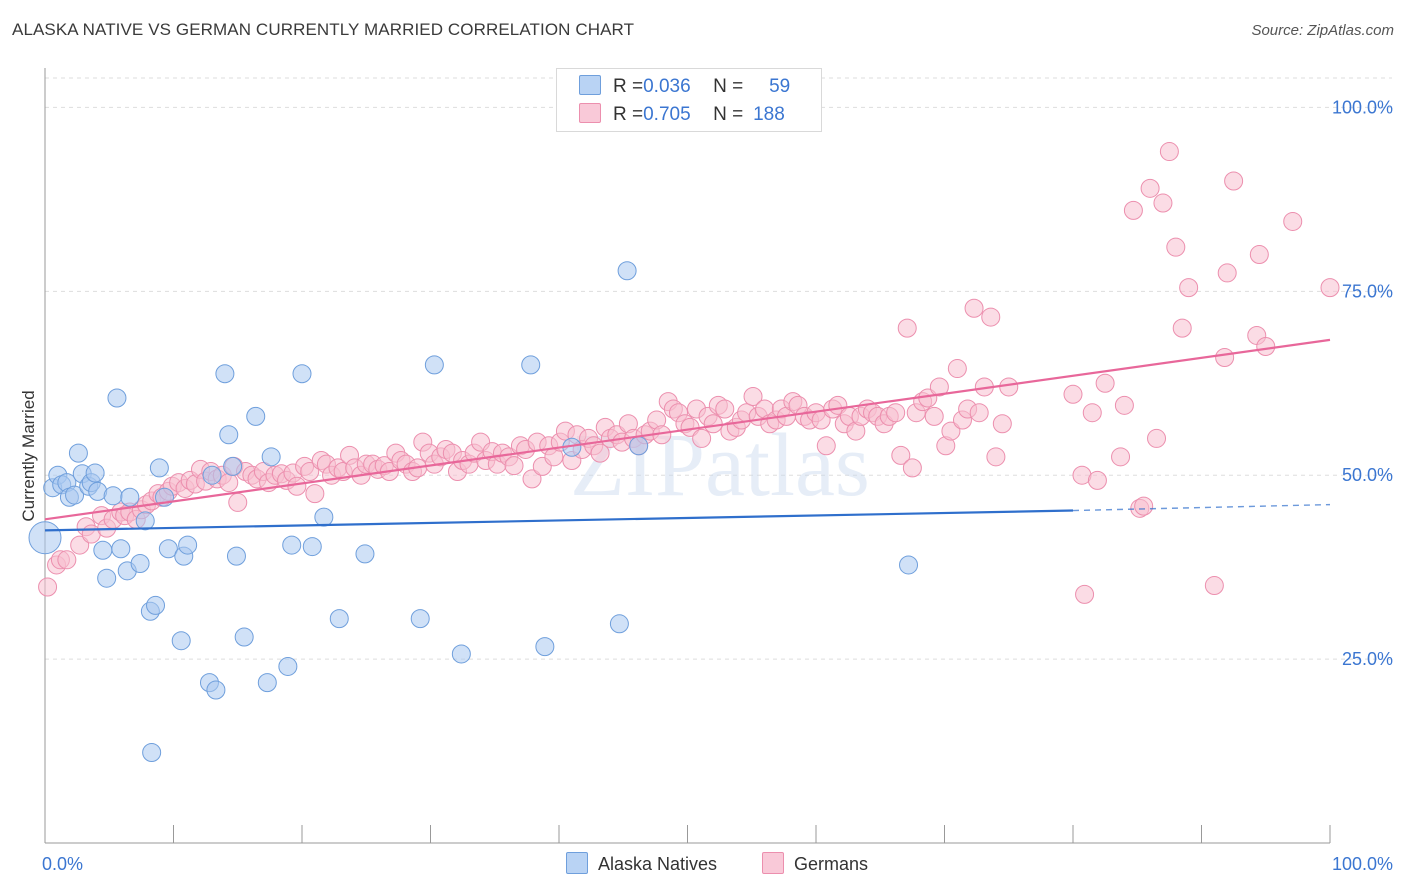  Describe the element at coordinates (1367, 659) in the screenshot. I see `y-tick-label: 25.0%` at that location.